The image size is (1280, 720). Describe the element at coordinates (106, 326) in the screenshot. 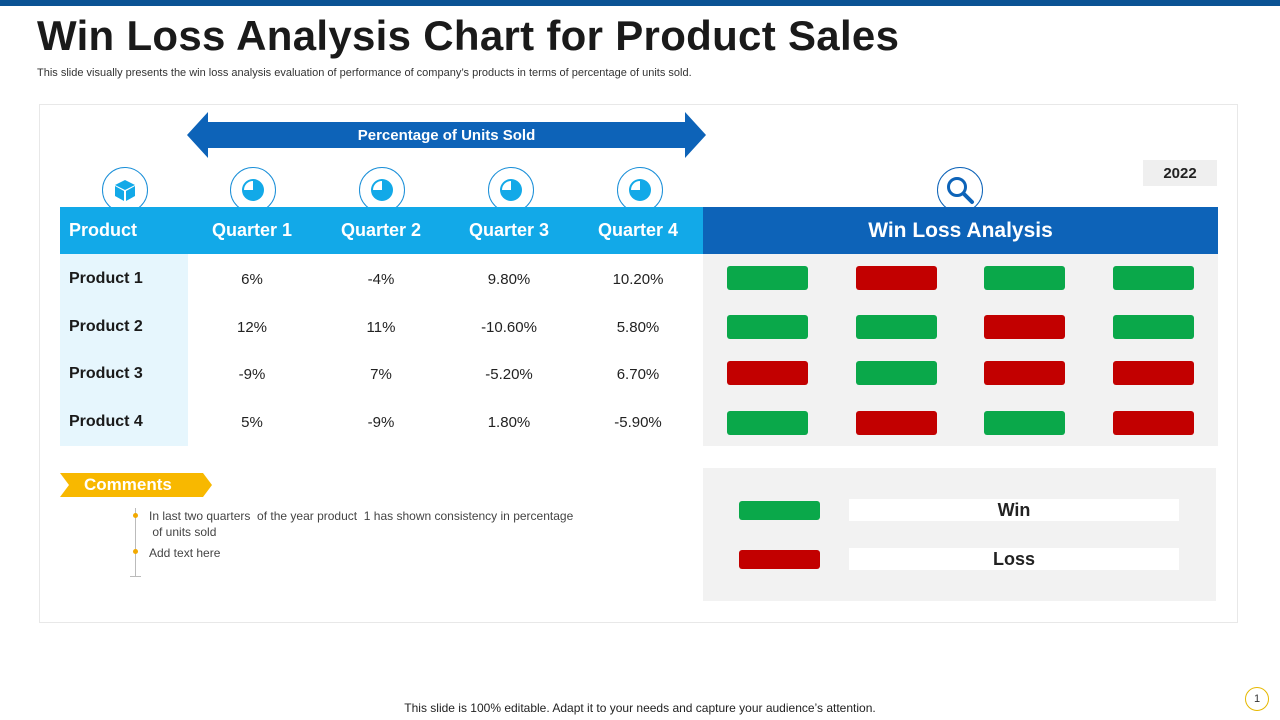

I see `product-name: Product 2` at that location.